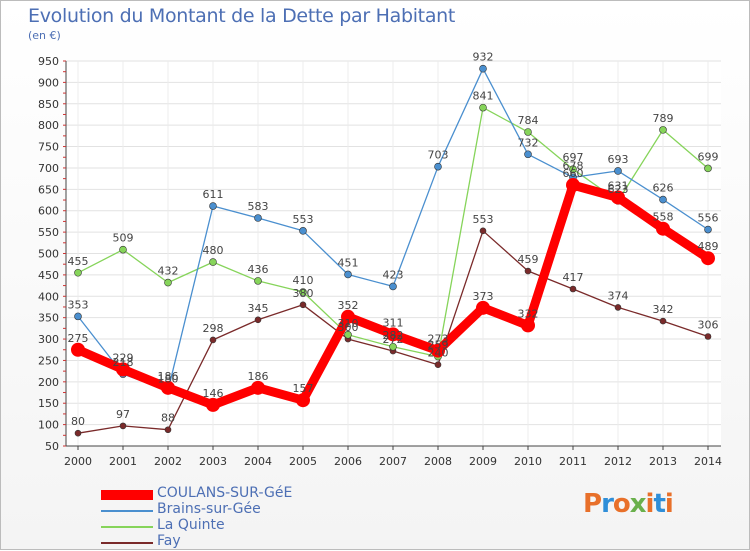  What do you see at coordinates (258, 206) in the screenshot?
I see `data-label: 583` at bounding box center [258, 206].